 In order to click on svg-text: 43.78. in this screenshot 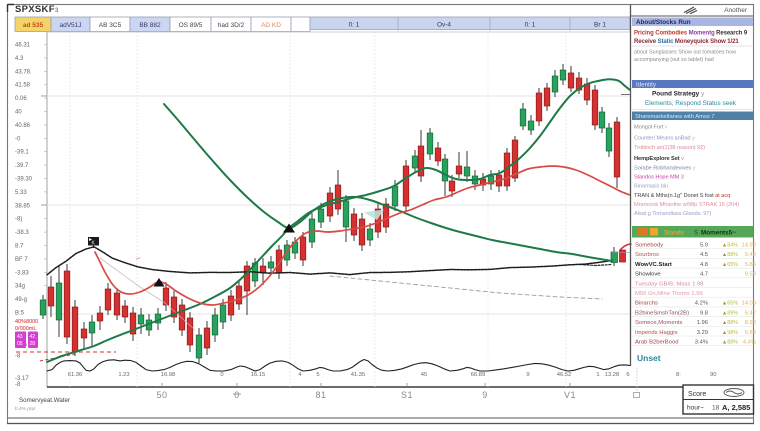, I will do `click(23, 72)`.